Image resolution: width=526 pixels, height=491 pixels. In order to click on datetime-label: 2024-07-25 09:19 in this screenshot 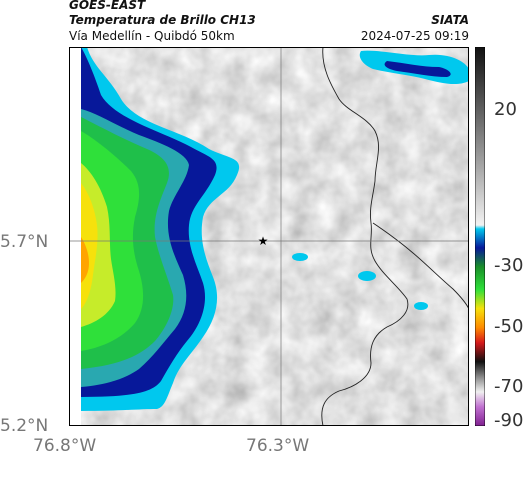, I will do `click(414, 36)`.